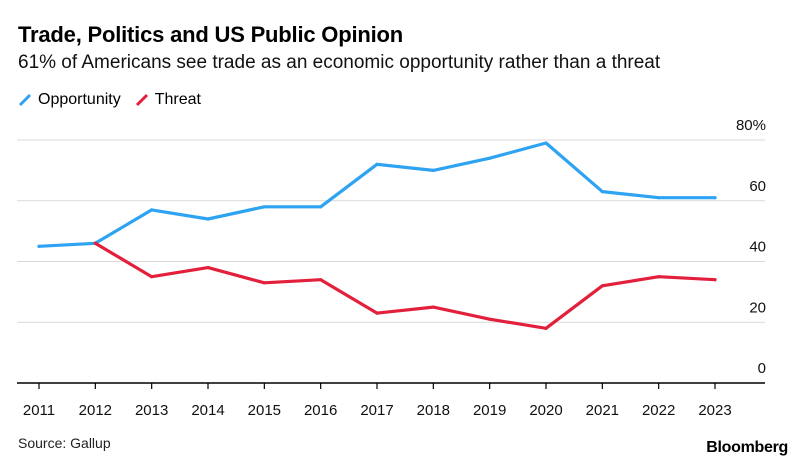 The image size is (800, 469). Describe the element at coordinates (405, 285) in the screenshot. I see `series-line-threat` at that location.